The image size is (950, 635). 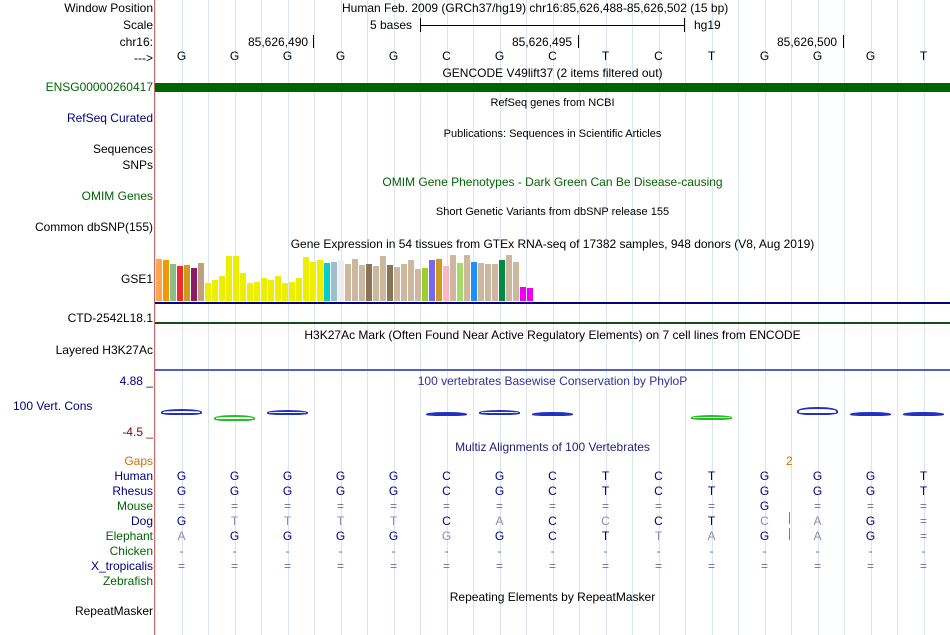 I want to click on gtex-bar-chart, so click(x=552, y=277).